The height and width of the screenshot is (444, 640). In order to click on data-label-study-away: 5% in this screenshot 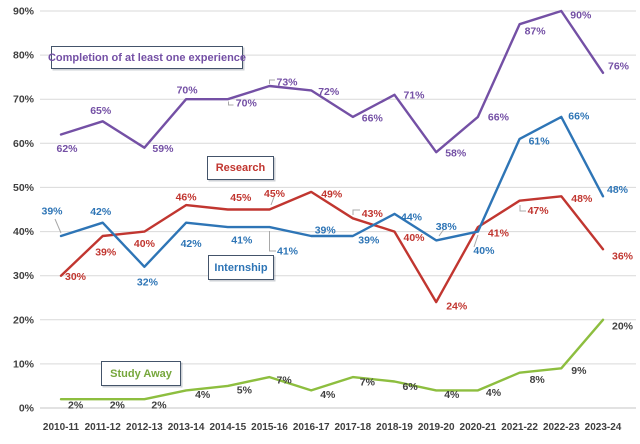, I will do `click(245, 390)`.